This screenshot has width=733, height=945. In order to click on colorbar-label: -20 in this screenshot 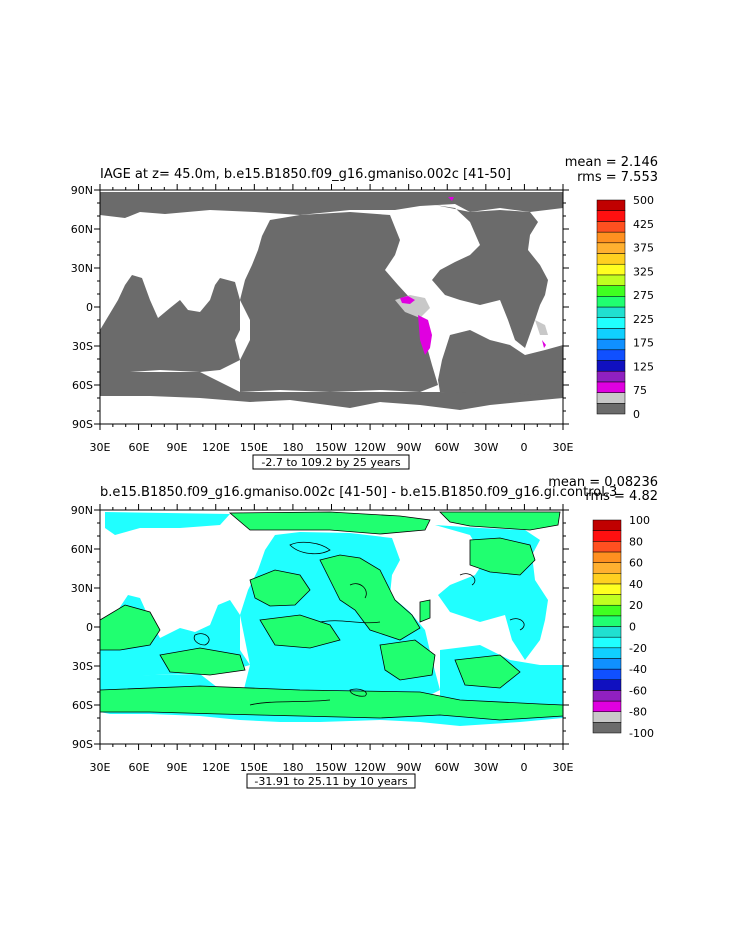, I will do `click(638, 648)`.